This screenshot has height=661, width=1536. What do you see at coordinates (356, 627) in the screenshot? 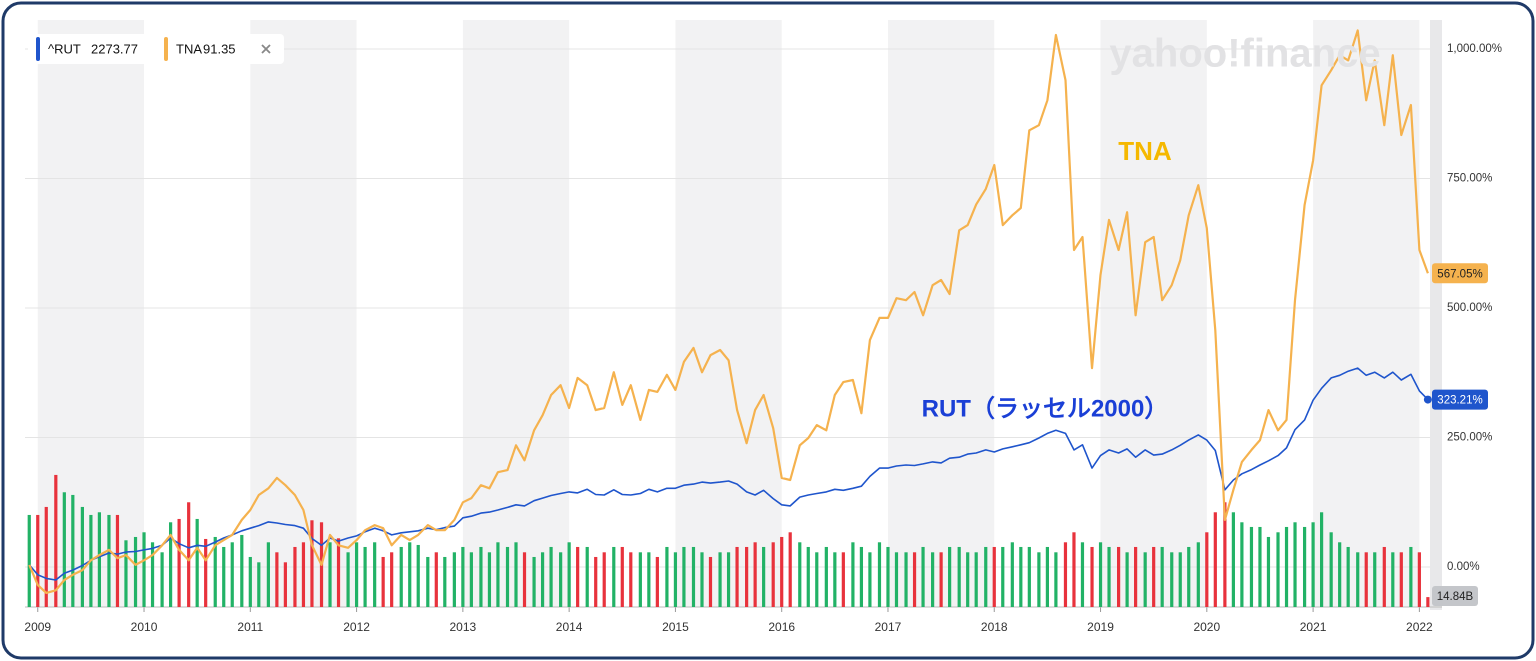
I see `x-tick-label: 2012` at bounding box center [356, 627].